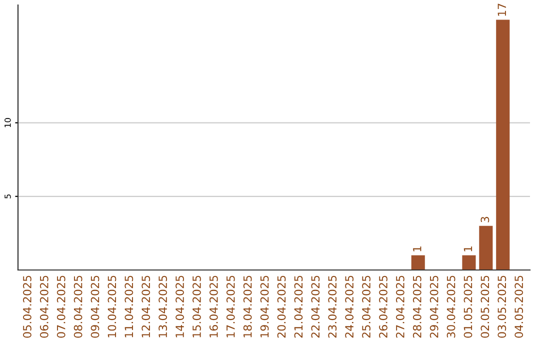 The height and width of the screenshot is (340, 540). Describe the element at coordinates (230, 307) in the screenshot. I see `x-tick-label: 17.04.2025` at that location.